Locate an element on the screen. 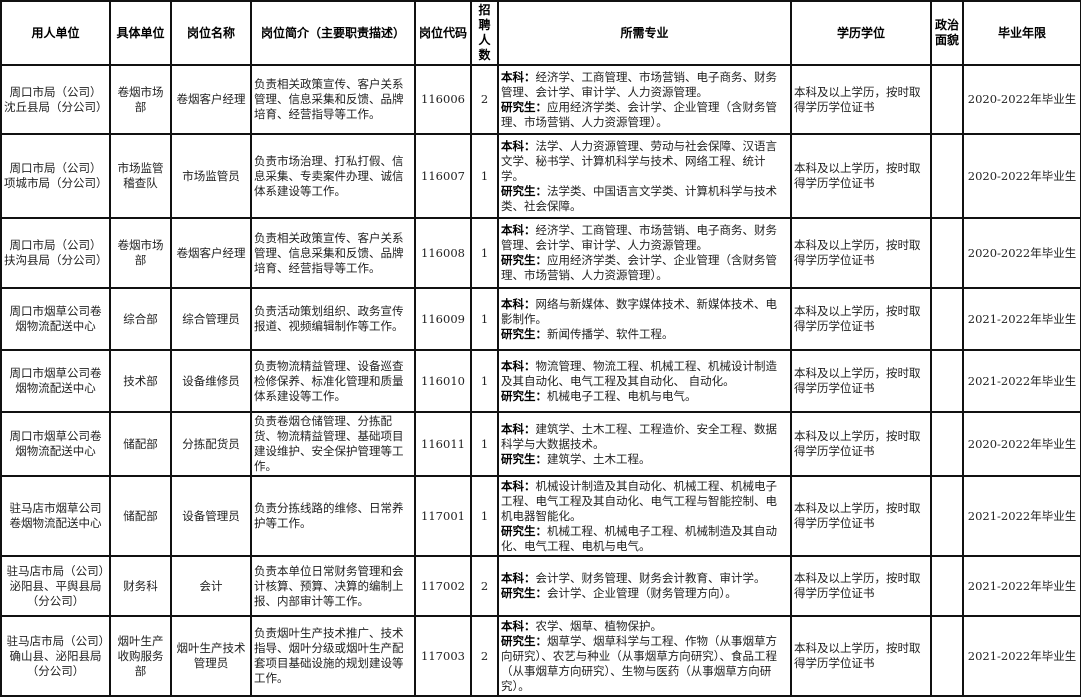 The width and height of the screenshot is (1081, 697). undergrad-majors: 农学、烟草、植物保护。 is located at coordinates (599, 625).